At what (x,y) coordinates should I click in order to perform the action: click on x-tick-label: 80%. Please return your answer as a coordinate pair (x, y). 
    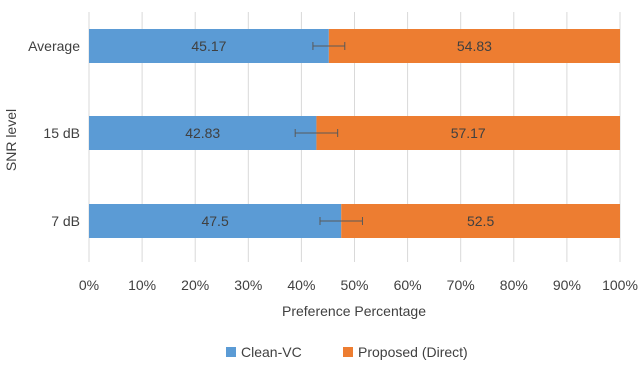
    Looking at the image, I should click on (514, 285).